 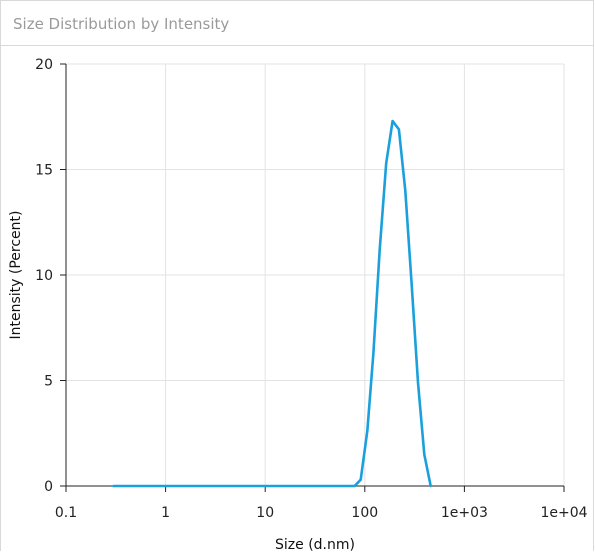 What do you see at coordinates (48, 487) in the screenshot?
I see `y-tick-label: 0` at bounding box center [48, 487].